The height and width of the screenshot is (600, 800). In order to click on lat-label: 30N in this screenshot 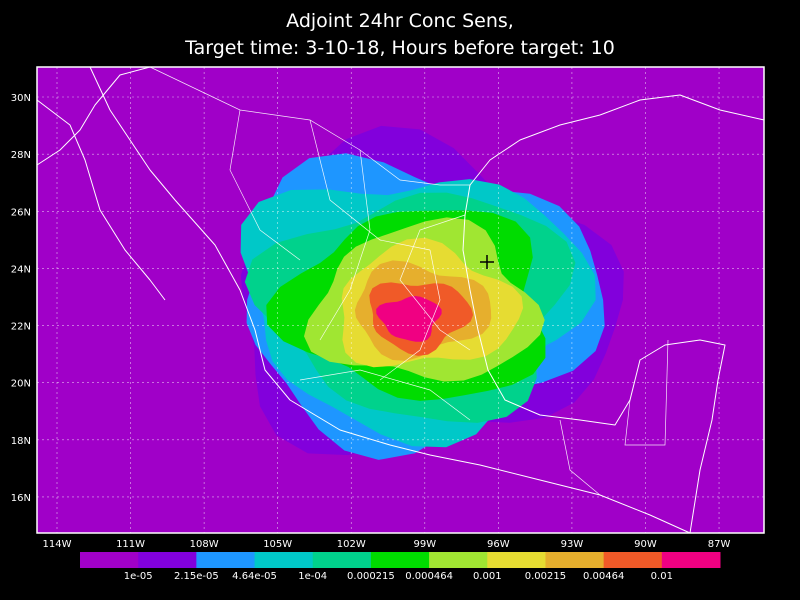, I will do `click(21, 98)`.